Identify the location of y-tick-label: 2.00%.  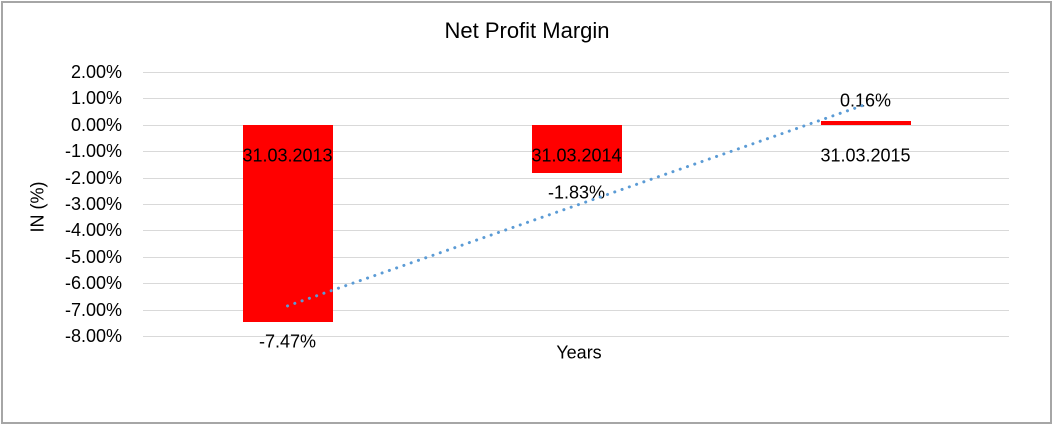
(96, 72).